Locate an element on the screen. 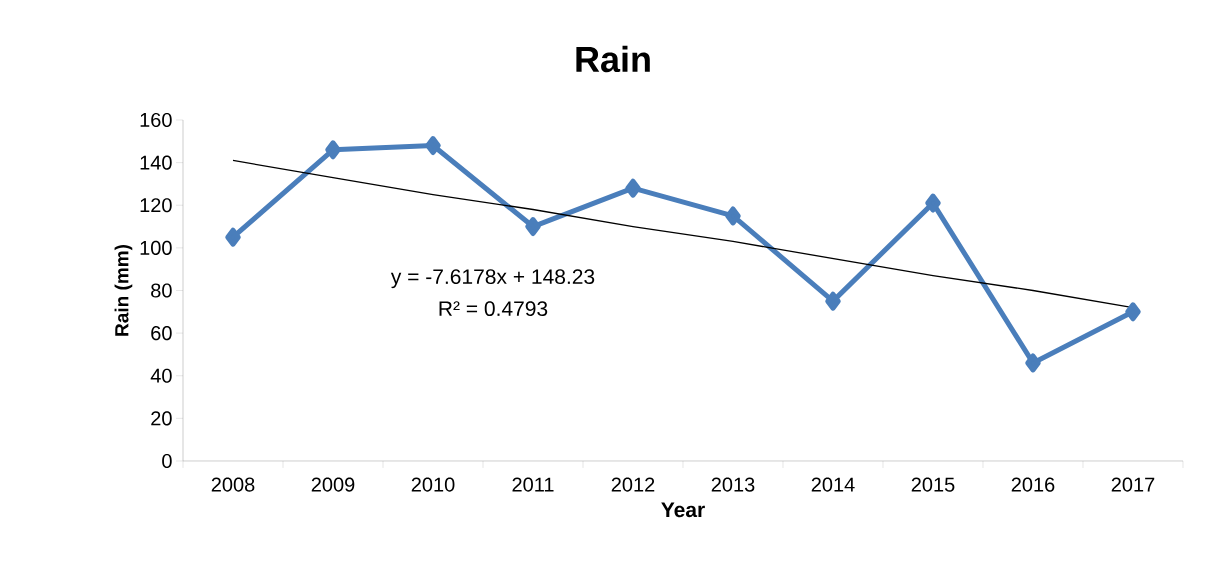 This screenshot has width=1209, height=580. y-tick-label: 60 is located at coordinates (161, 333).